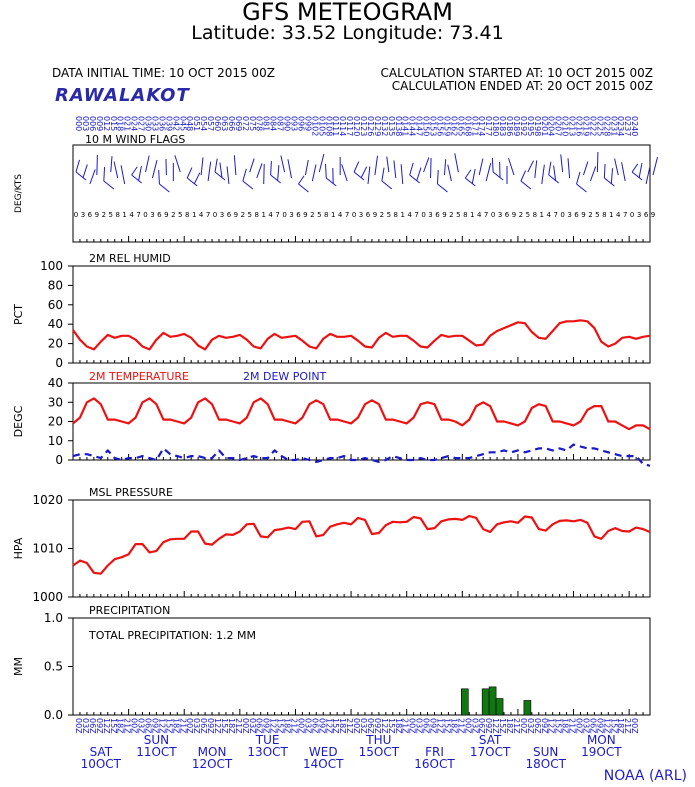 This screenshot has width=695, height=787. Describe the element at coordinates (627, 126) in the screenshot. I see `forecast-hour-label: 0237` at that location.